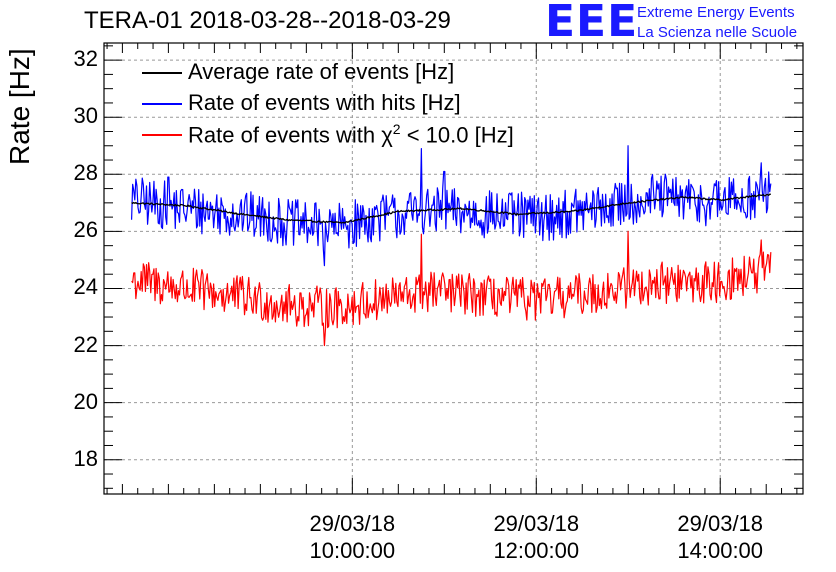  Describe the element at coordinates (352, 550) in the screenshot. I see `x-tick-time: 10:00:00` at that location.